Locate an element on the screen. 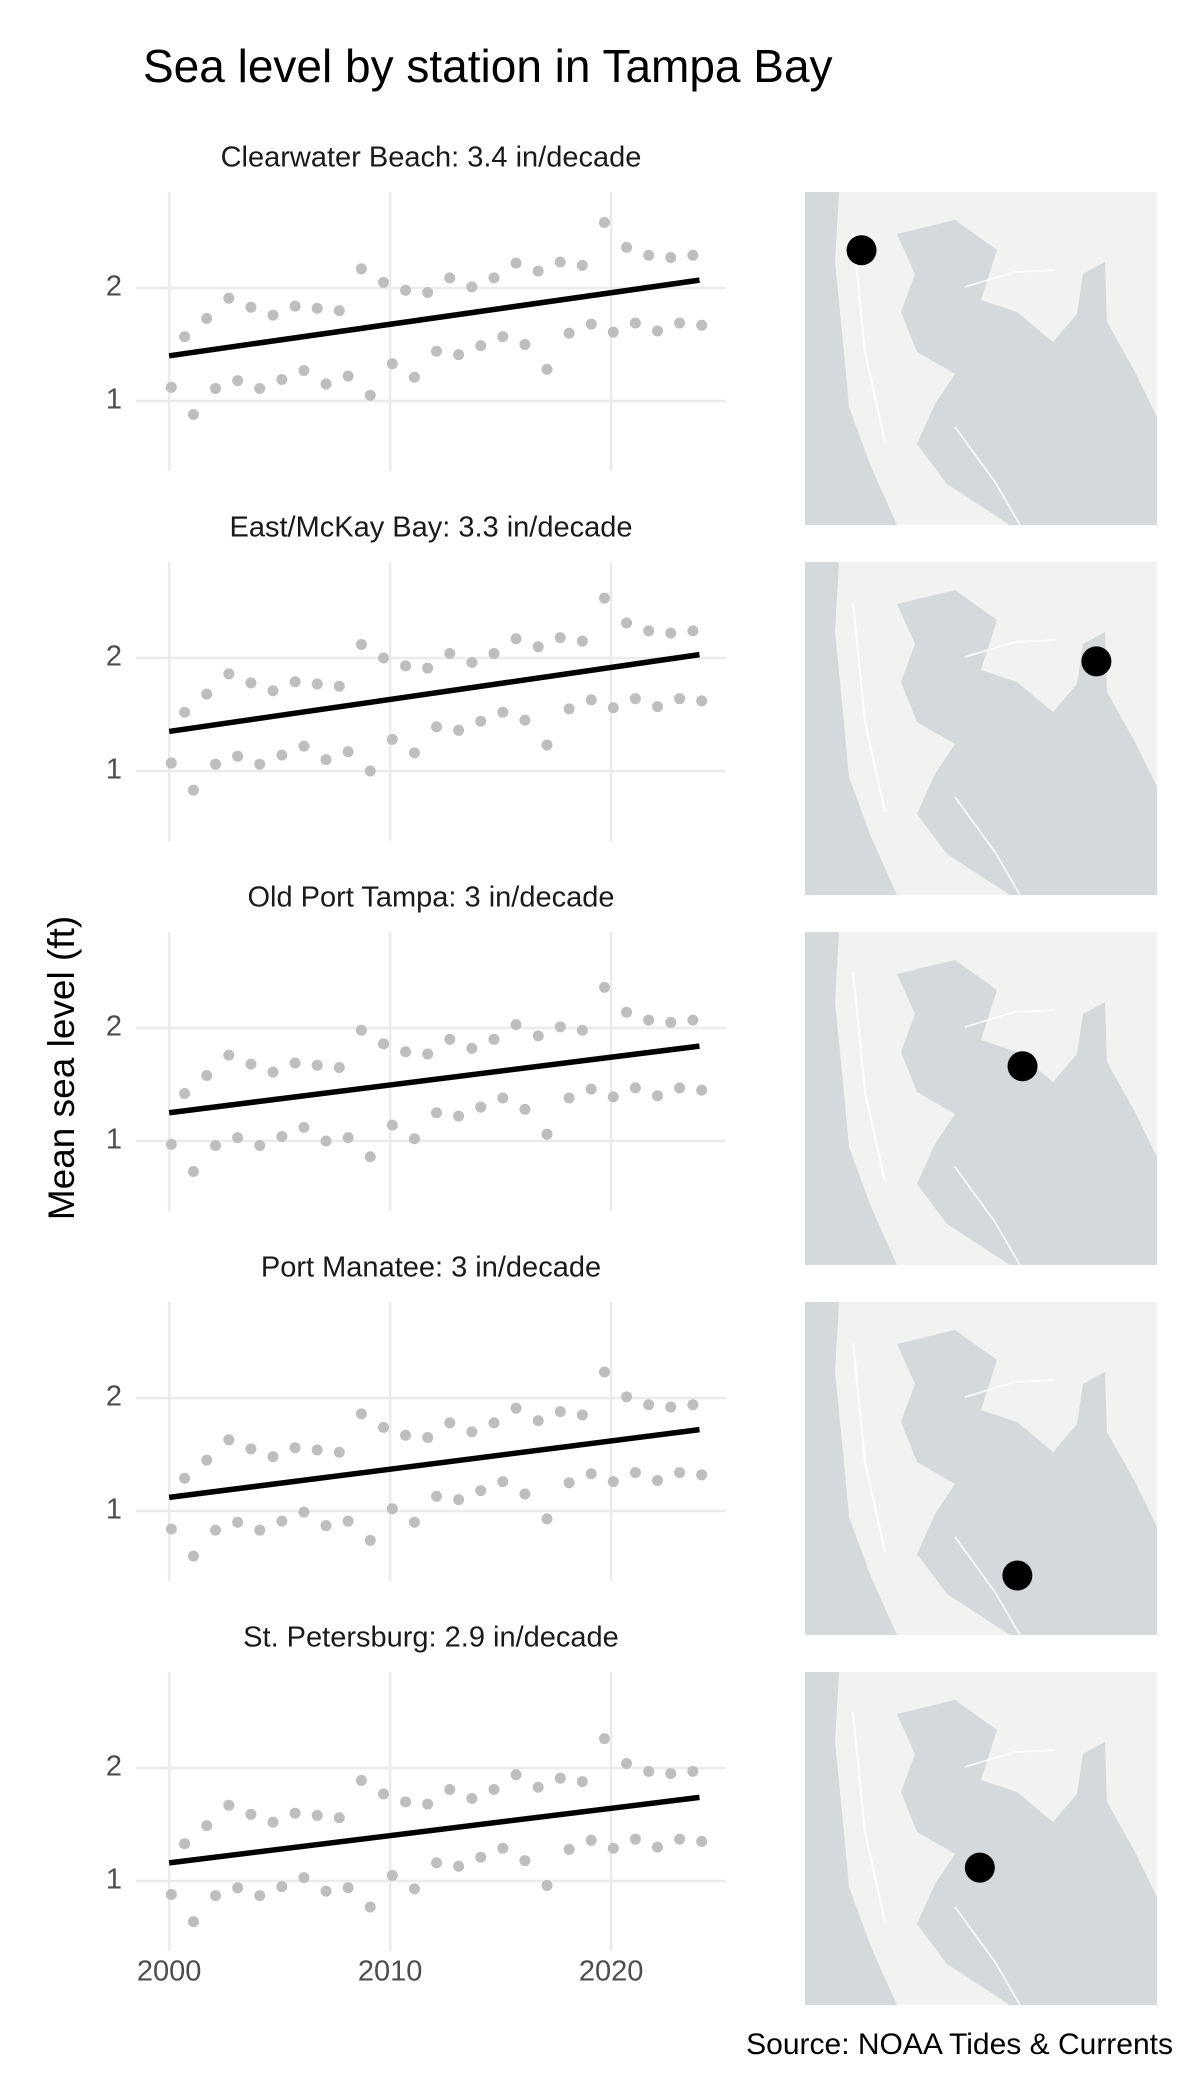 This screenshot has width=1200, height=2100. facet-title: Clearwater Beach: 3.4 in/decade is located at coordinates (431, 158).